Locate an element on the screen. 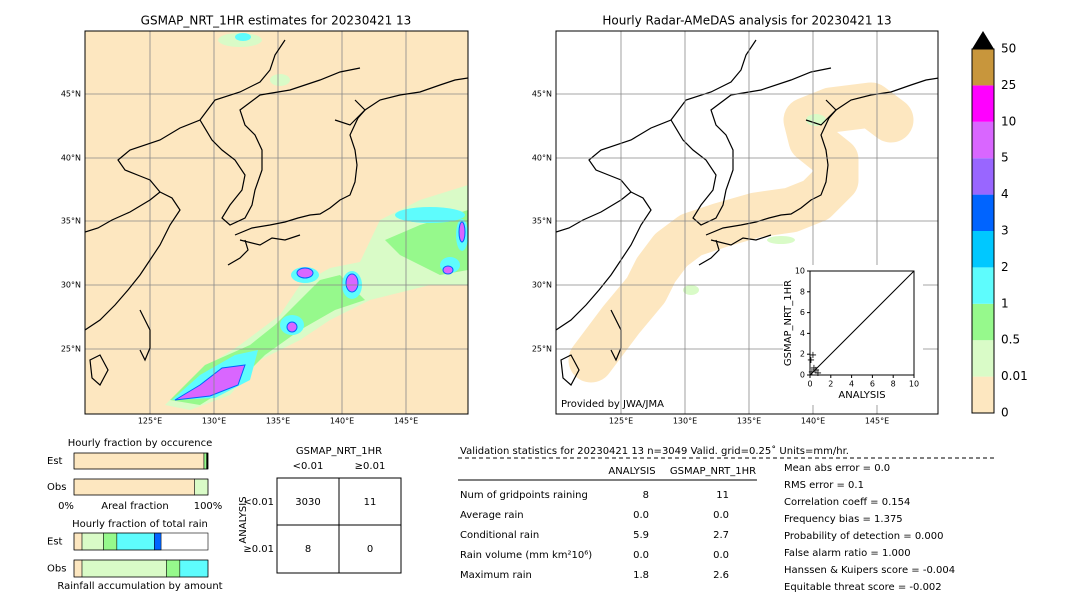 This screenshot has width=1080, height=612. y-tick-label: 0 is located at coordinates (802, 375).